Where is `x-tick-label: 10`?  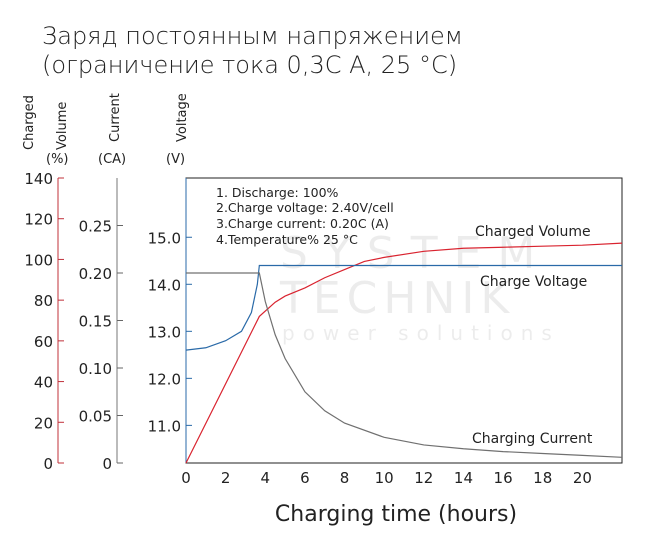
x-tick-label: 10 is located at coordinates (384, 478).